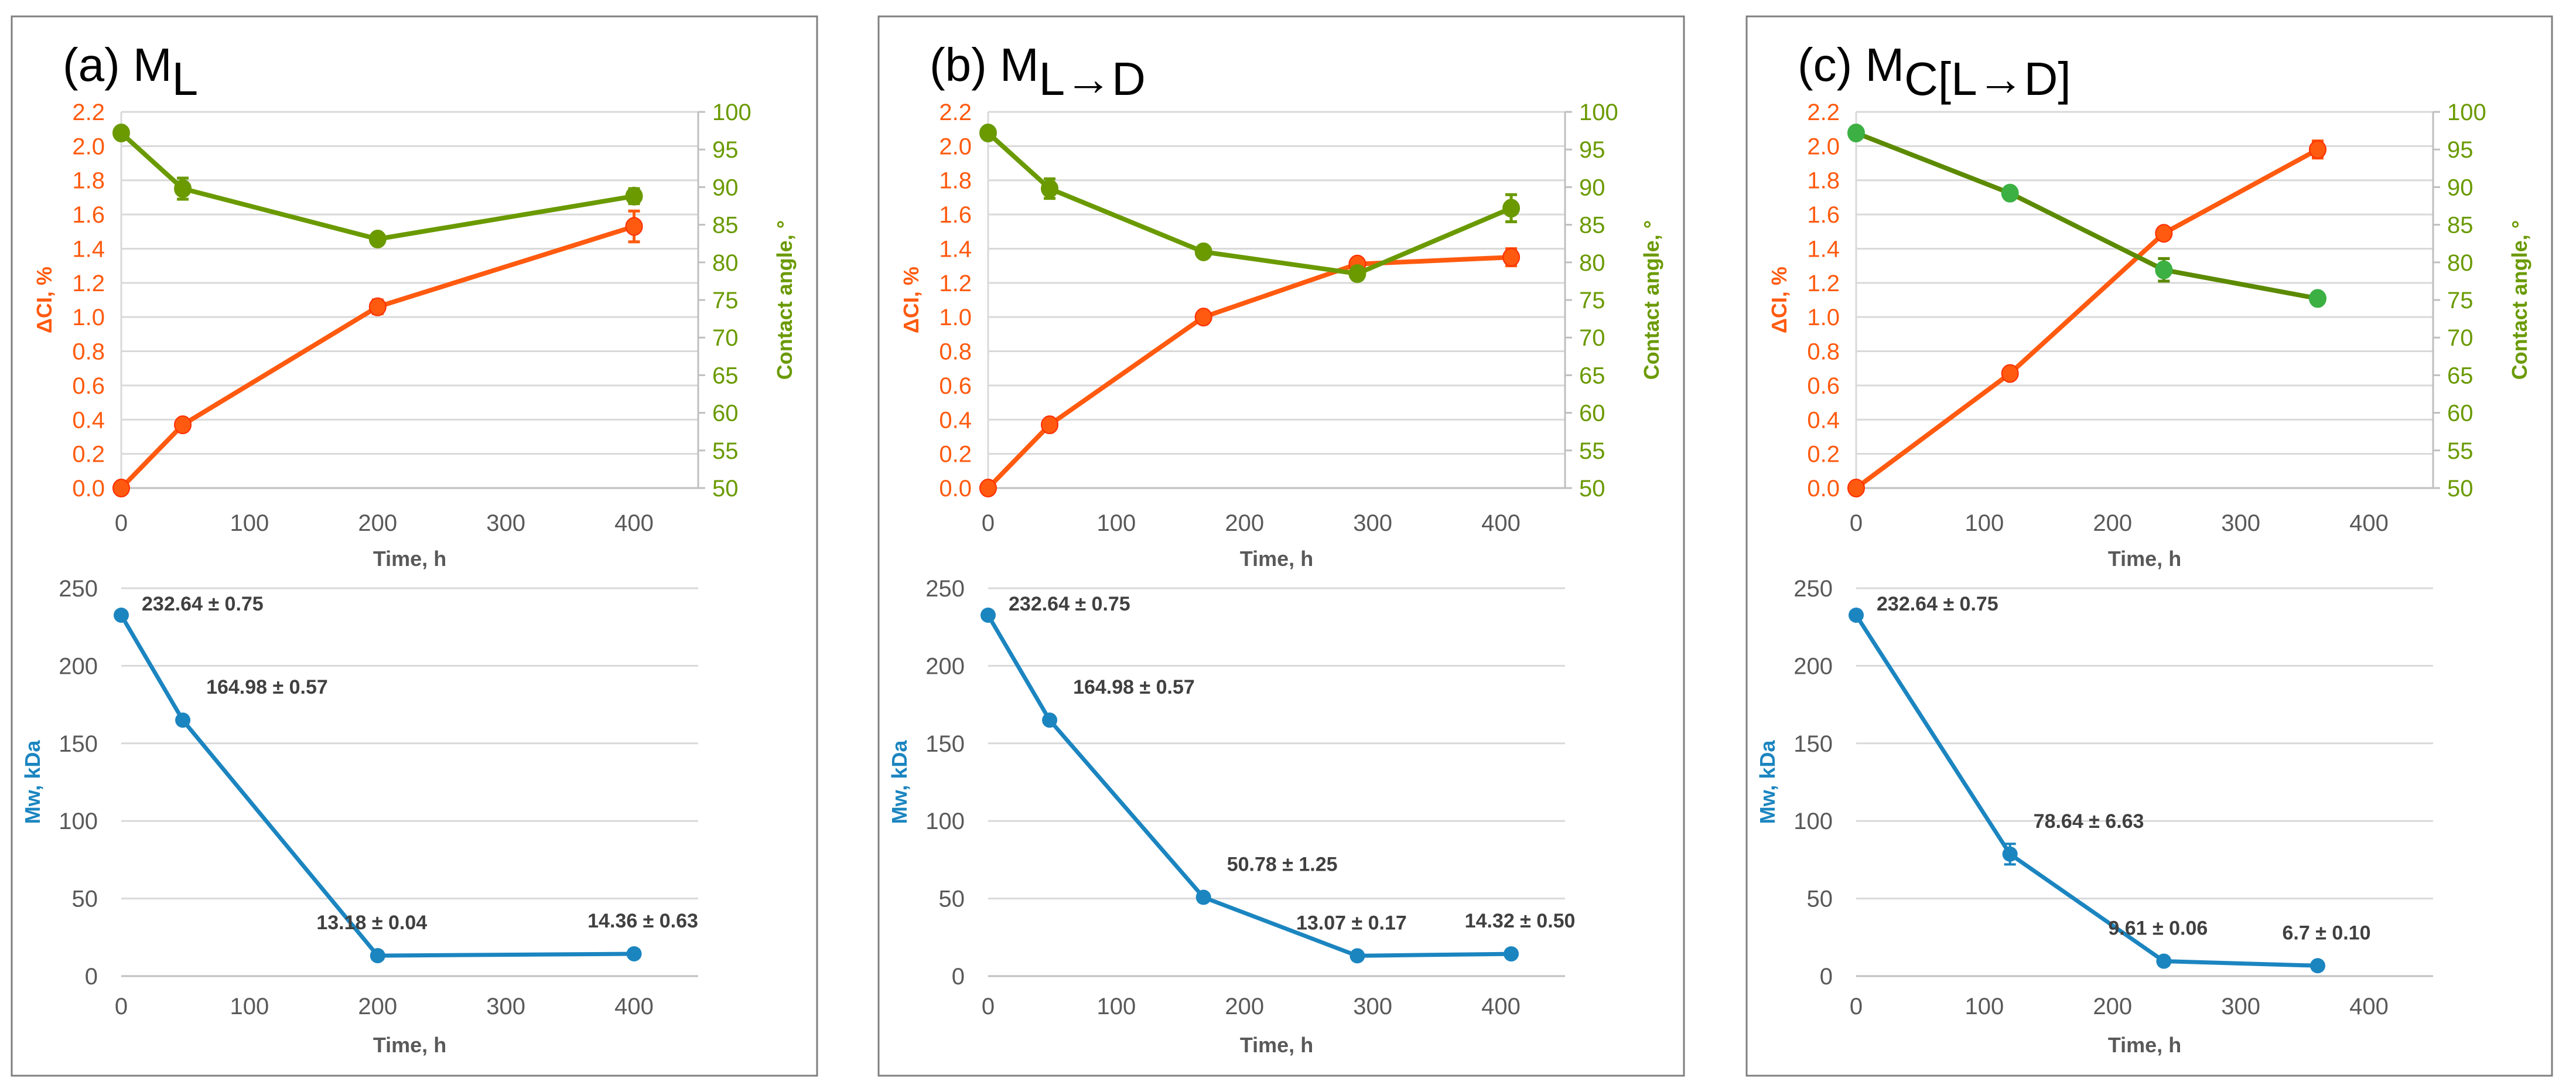 The height and width of the screenshot is (1088, 2576). What do you see at coordinates (985, 65) in the screenshot?
I see `panel-title-main: (b) M` at bounding box center [985, 65].